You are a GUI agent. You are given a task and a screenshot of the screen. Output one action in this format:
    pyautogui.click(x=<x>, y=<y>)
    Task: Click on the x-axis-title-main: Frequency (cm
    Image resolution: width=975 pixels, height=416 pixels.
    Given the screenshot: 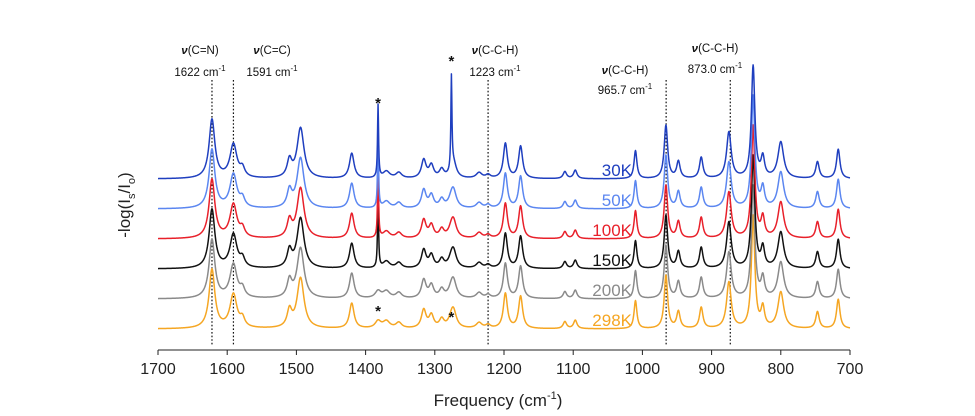 What is the action you would take?
    pyautogui.click(x=490, y=400)
    